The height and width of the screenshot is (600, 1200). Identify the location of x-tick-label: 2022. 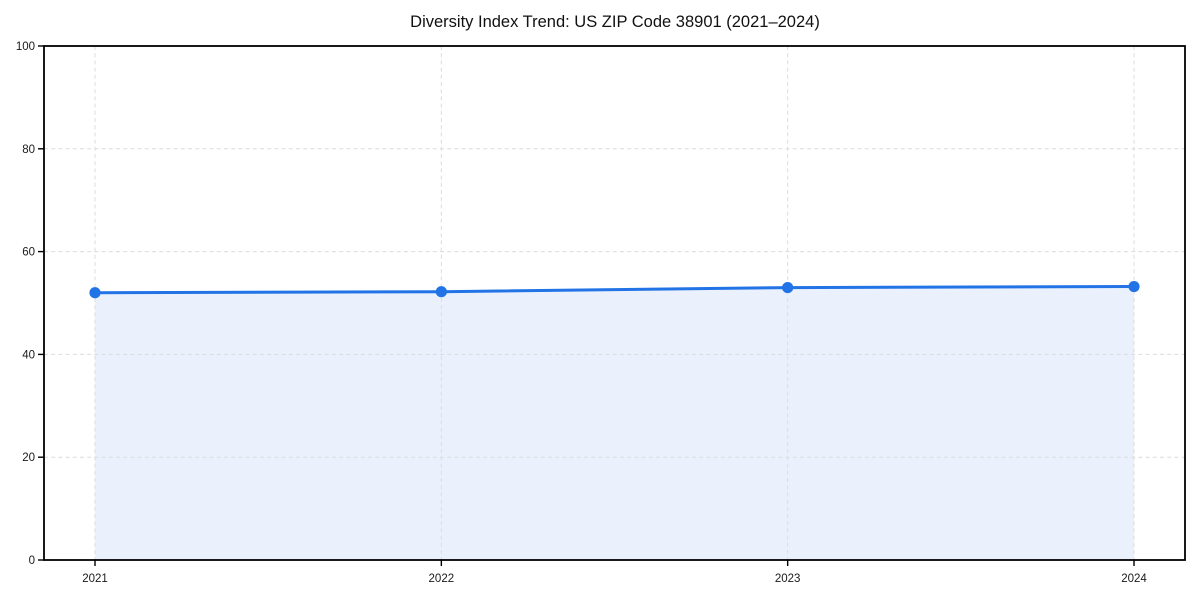
(442, 579).